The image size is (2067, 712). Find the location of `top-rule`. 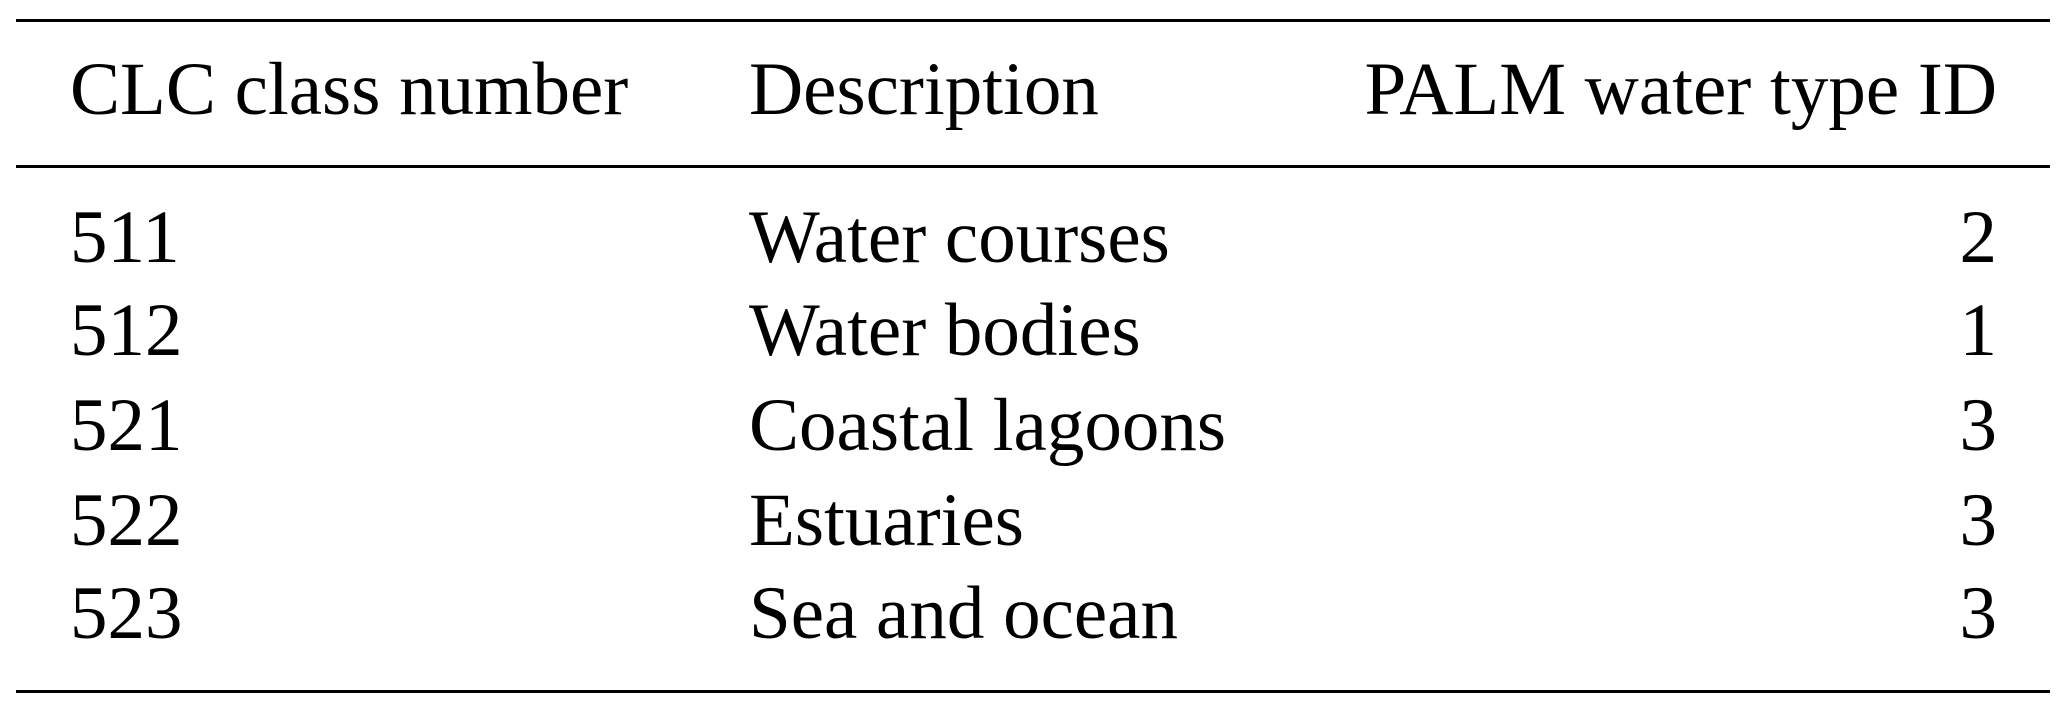

top-rule is located at coordinates (1033, 20).